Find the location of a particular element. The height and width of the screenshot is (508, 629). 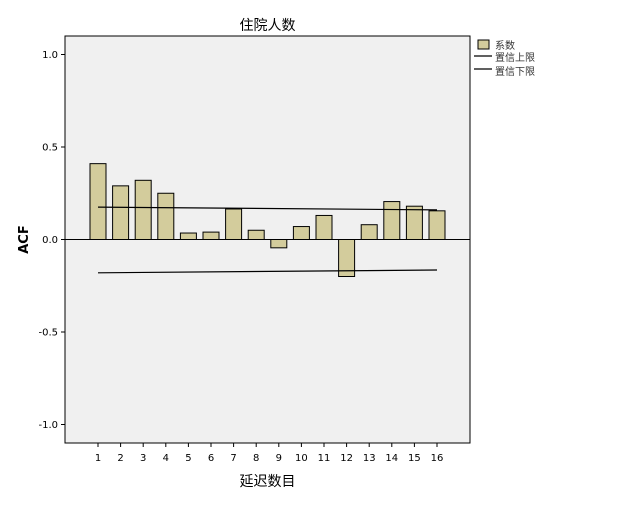

x-axis-label: 延迟数目 is located at coordinates (268, 482).